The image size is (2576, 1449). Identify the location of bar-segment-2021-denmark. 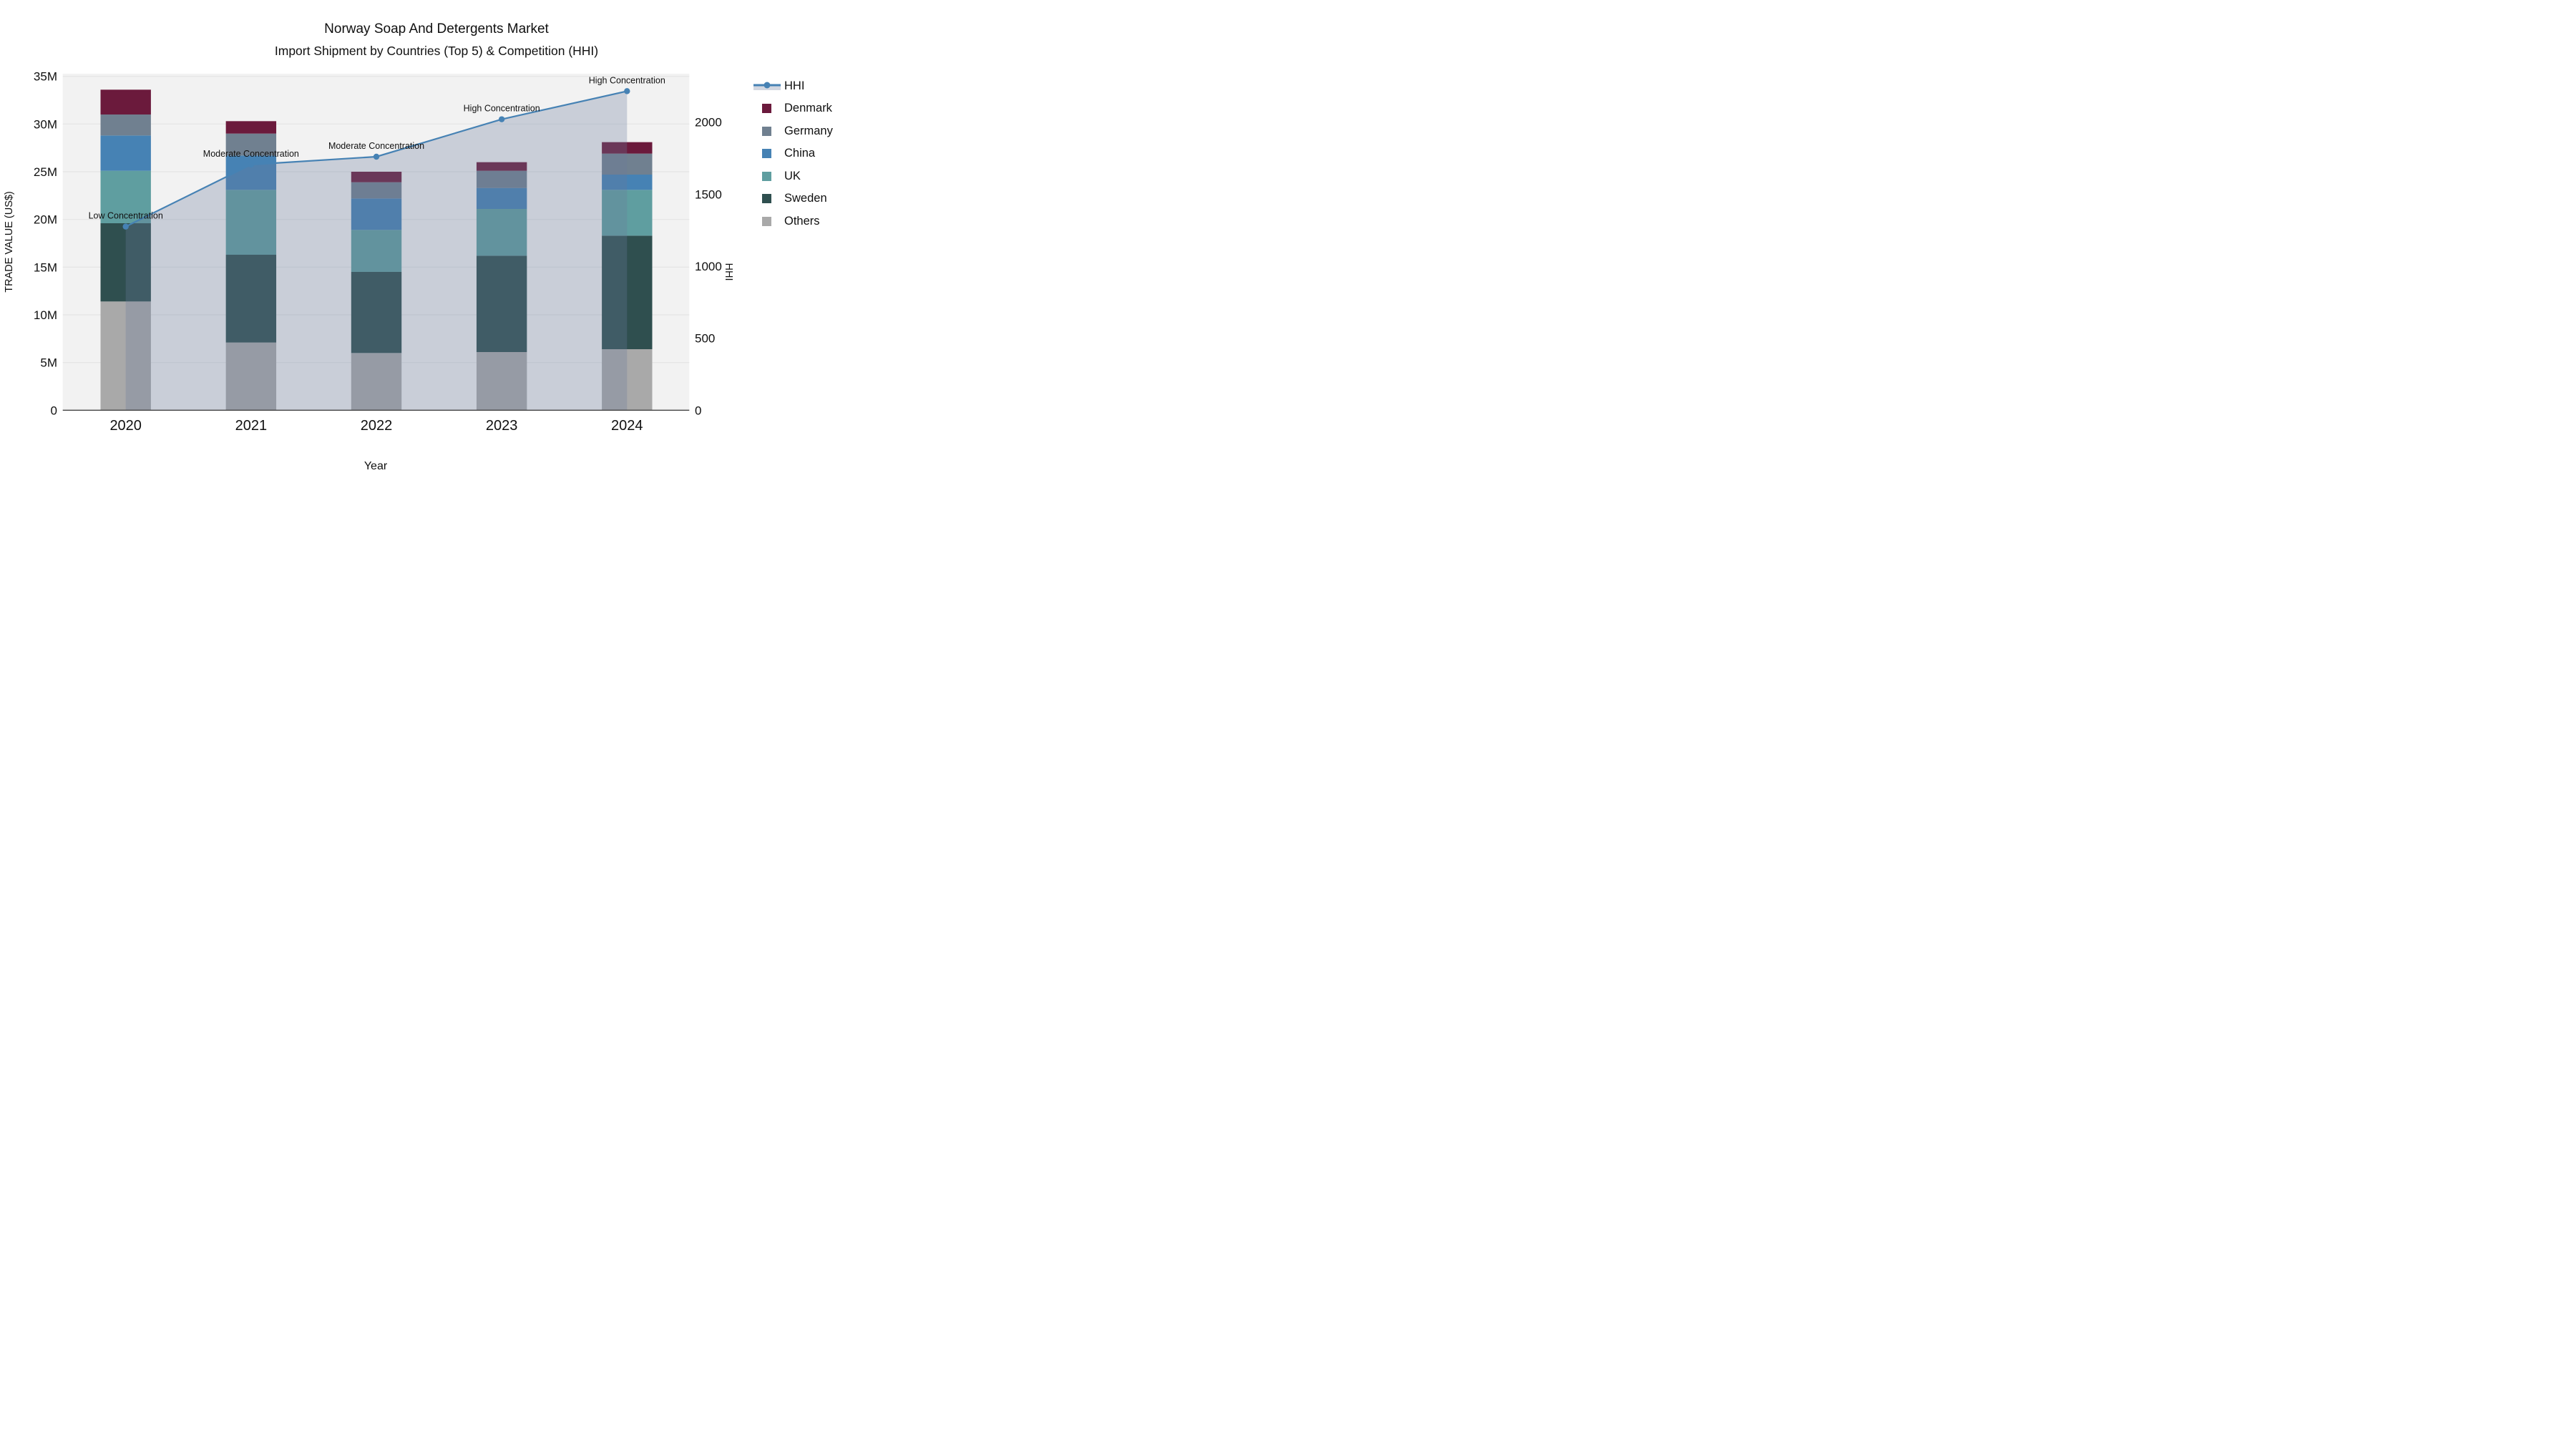
(251, 127).